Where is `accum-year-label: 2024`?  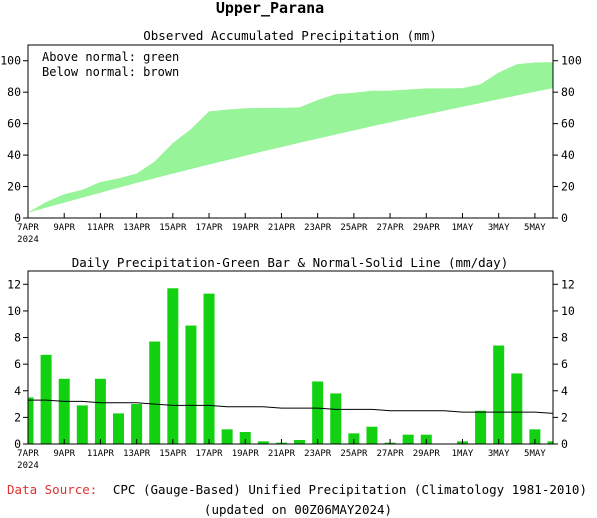
accum-year-label: 2024 is located at coordinates (28, 240).